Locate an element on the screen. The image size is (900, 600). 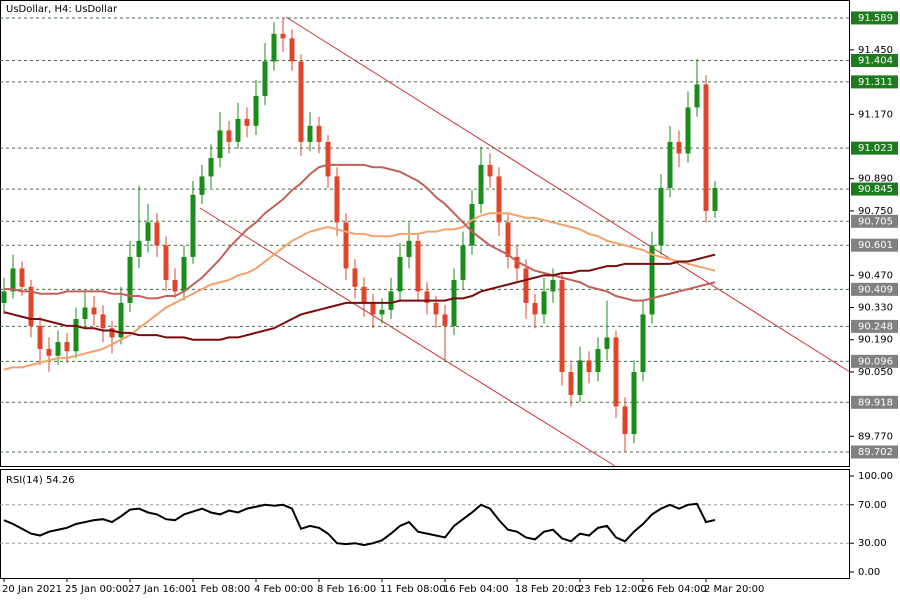
level-label: 90.845 is located at coordinates (875, 189).